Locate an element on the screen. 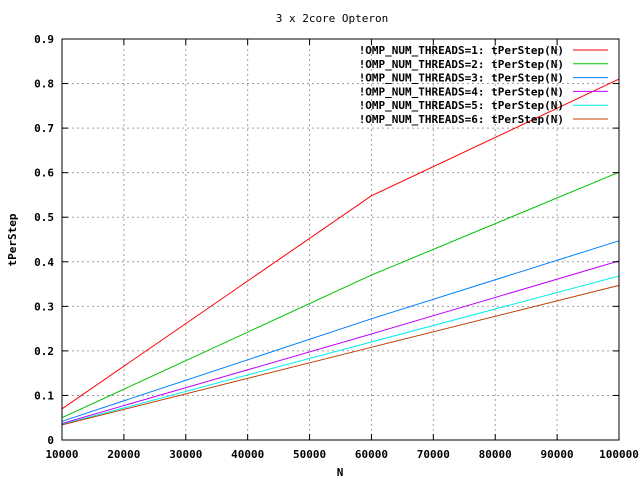  x-tick-label: 30000 is located at coordinates (185, 454).